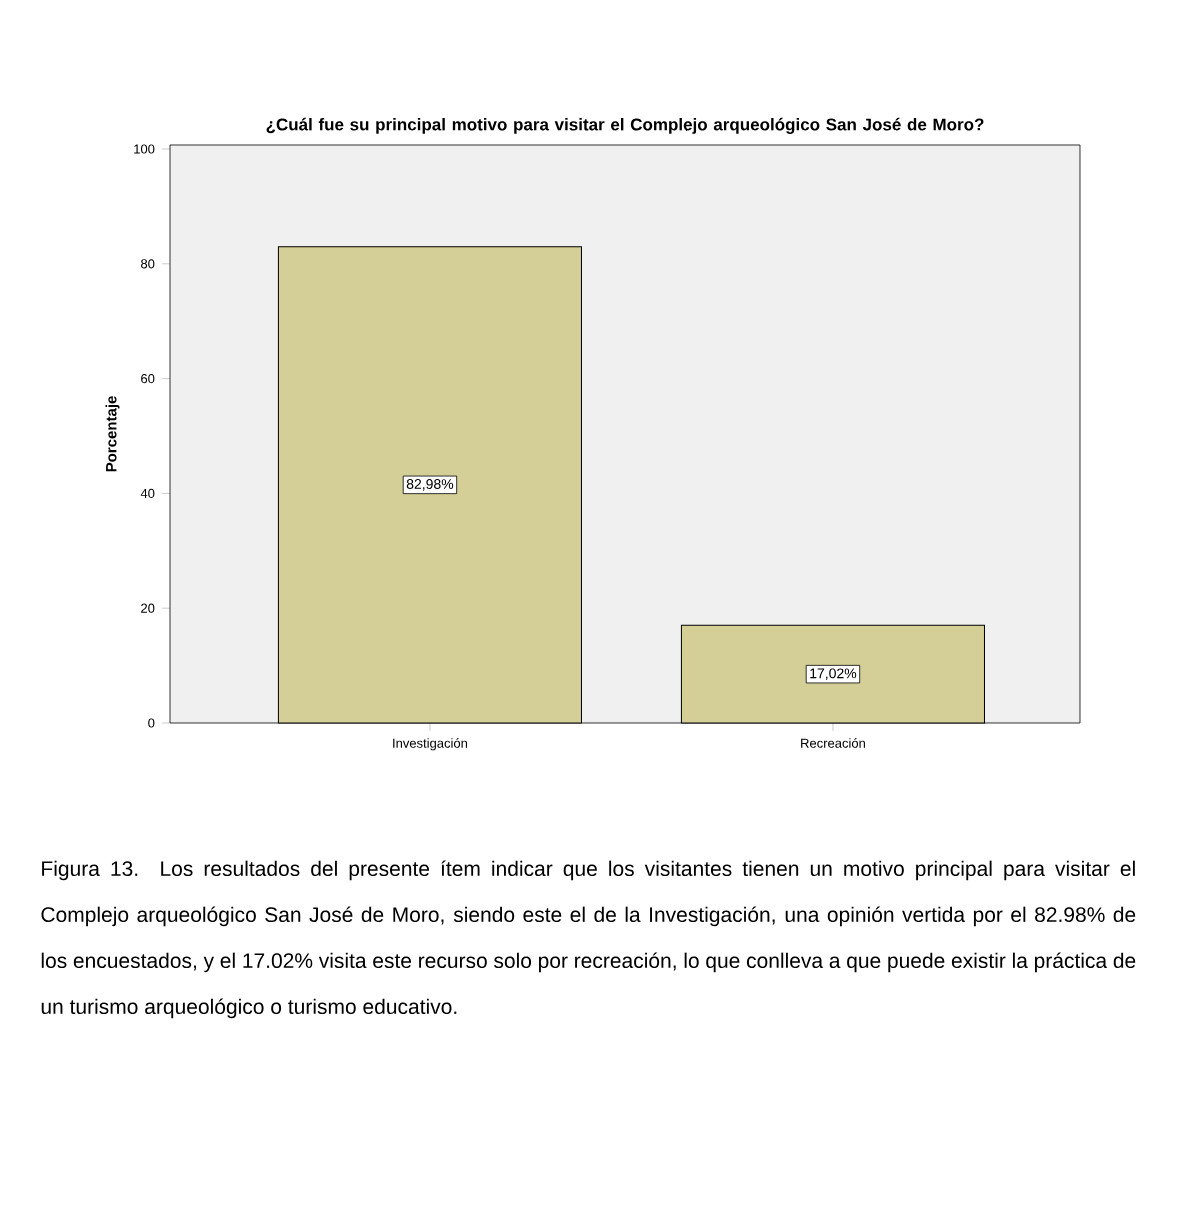 The width and height of the screenshot is (1177, 1216). What do you see at coordinates (833, 674) in the screenshot?
I see `data-label: 17,02%` at bounding box center [833, 674].